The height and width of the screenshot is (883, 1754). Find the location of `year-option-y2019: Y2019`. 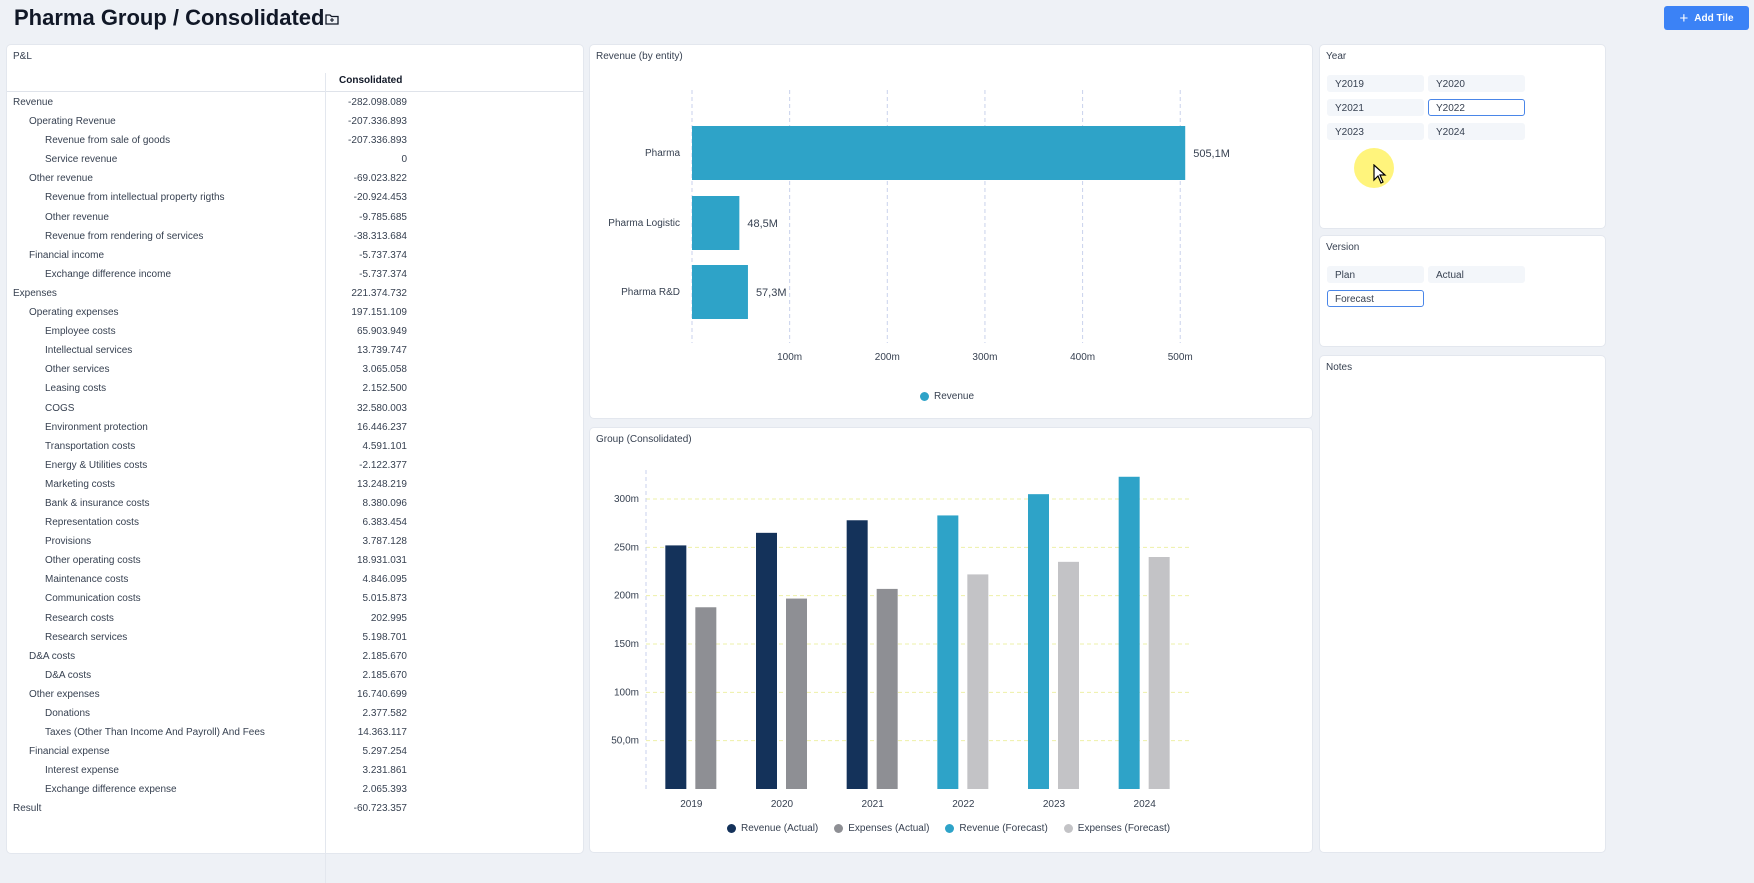

year-option-y2019: Y2019 is located at coordinates (1375, 83).